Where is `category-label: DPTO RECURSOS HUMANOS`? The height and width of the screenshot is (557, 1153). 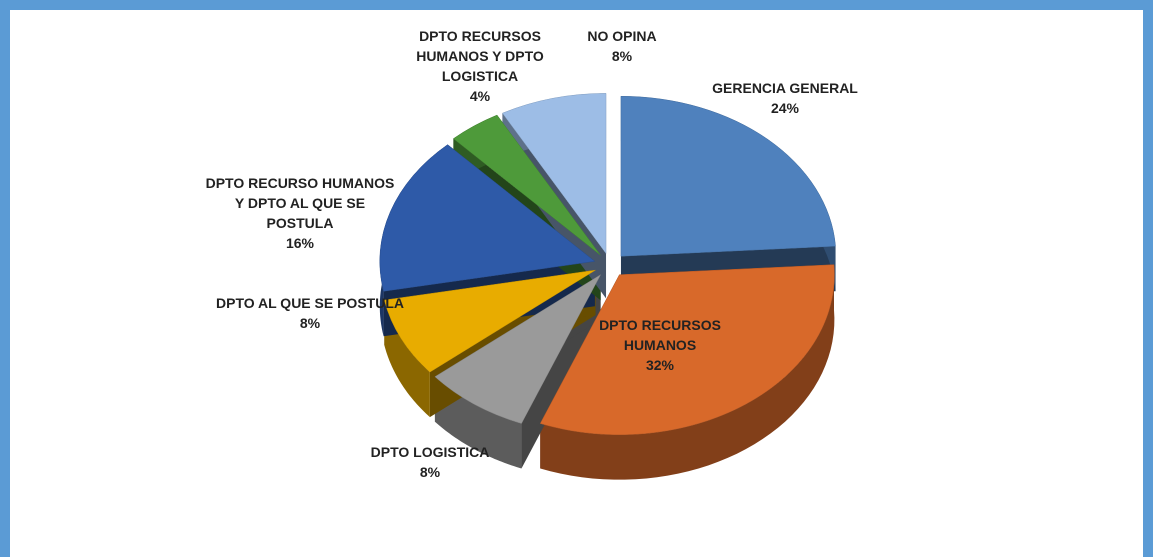 category-label: DPTO RECURSOS HUMANOS is located at coordinates (660, 335).